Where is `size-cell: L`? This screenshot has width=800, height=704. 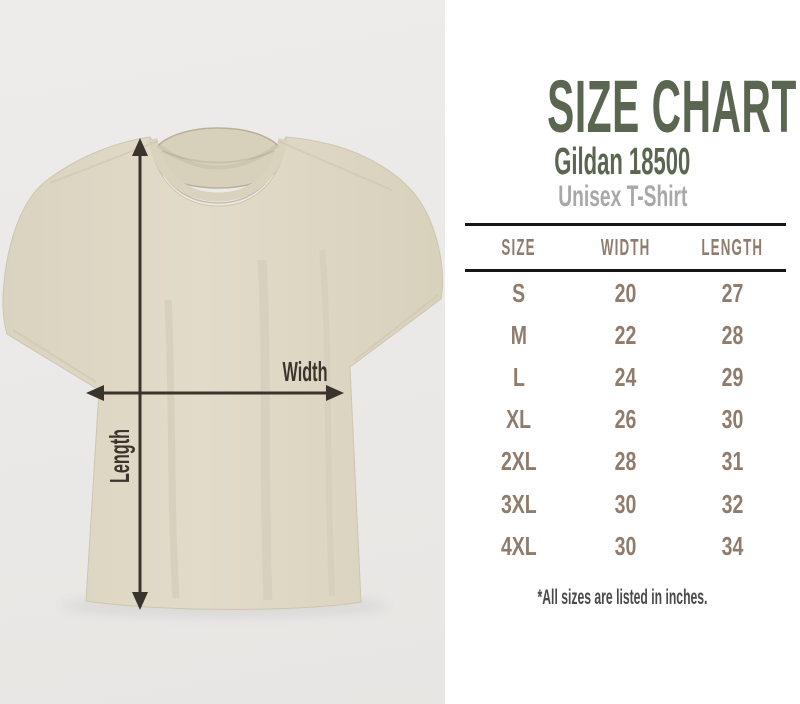
size-cell: L is located at coordinates (518, 376).